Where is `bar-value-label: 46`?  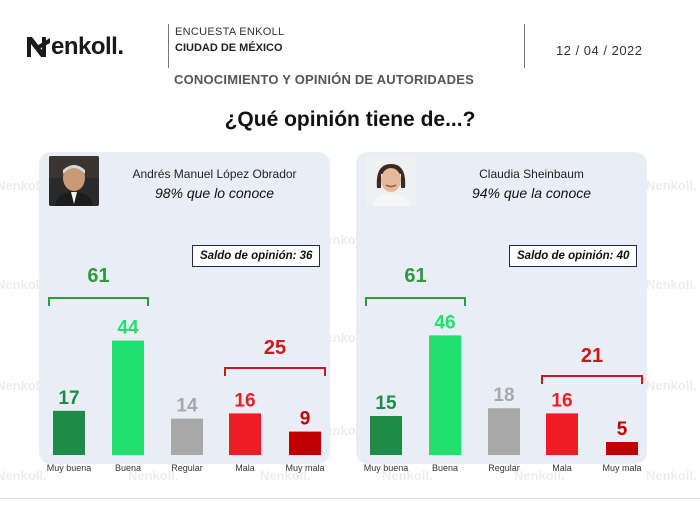 bar-value-label: 46 is located at coordinates (444, 322).